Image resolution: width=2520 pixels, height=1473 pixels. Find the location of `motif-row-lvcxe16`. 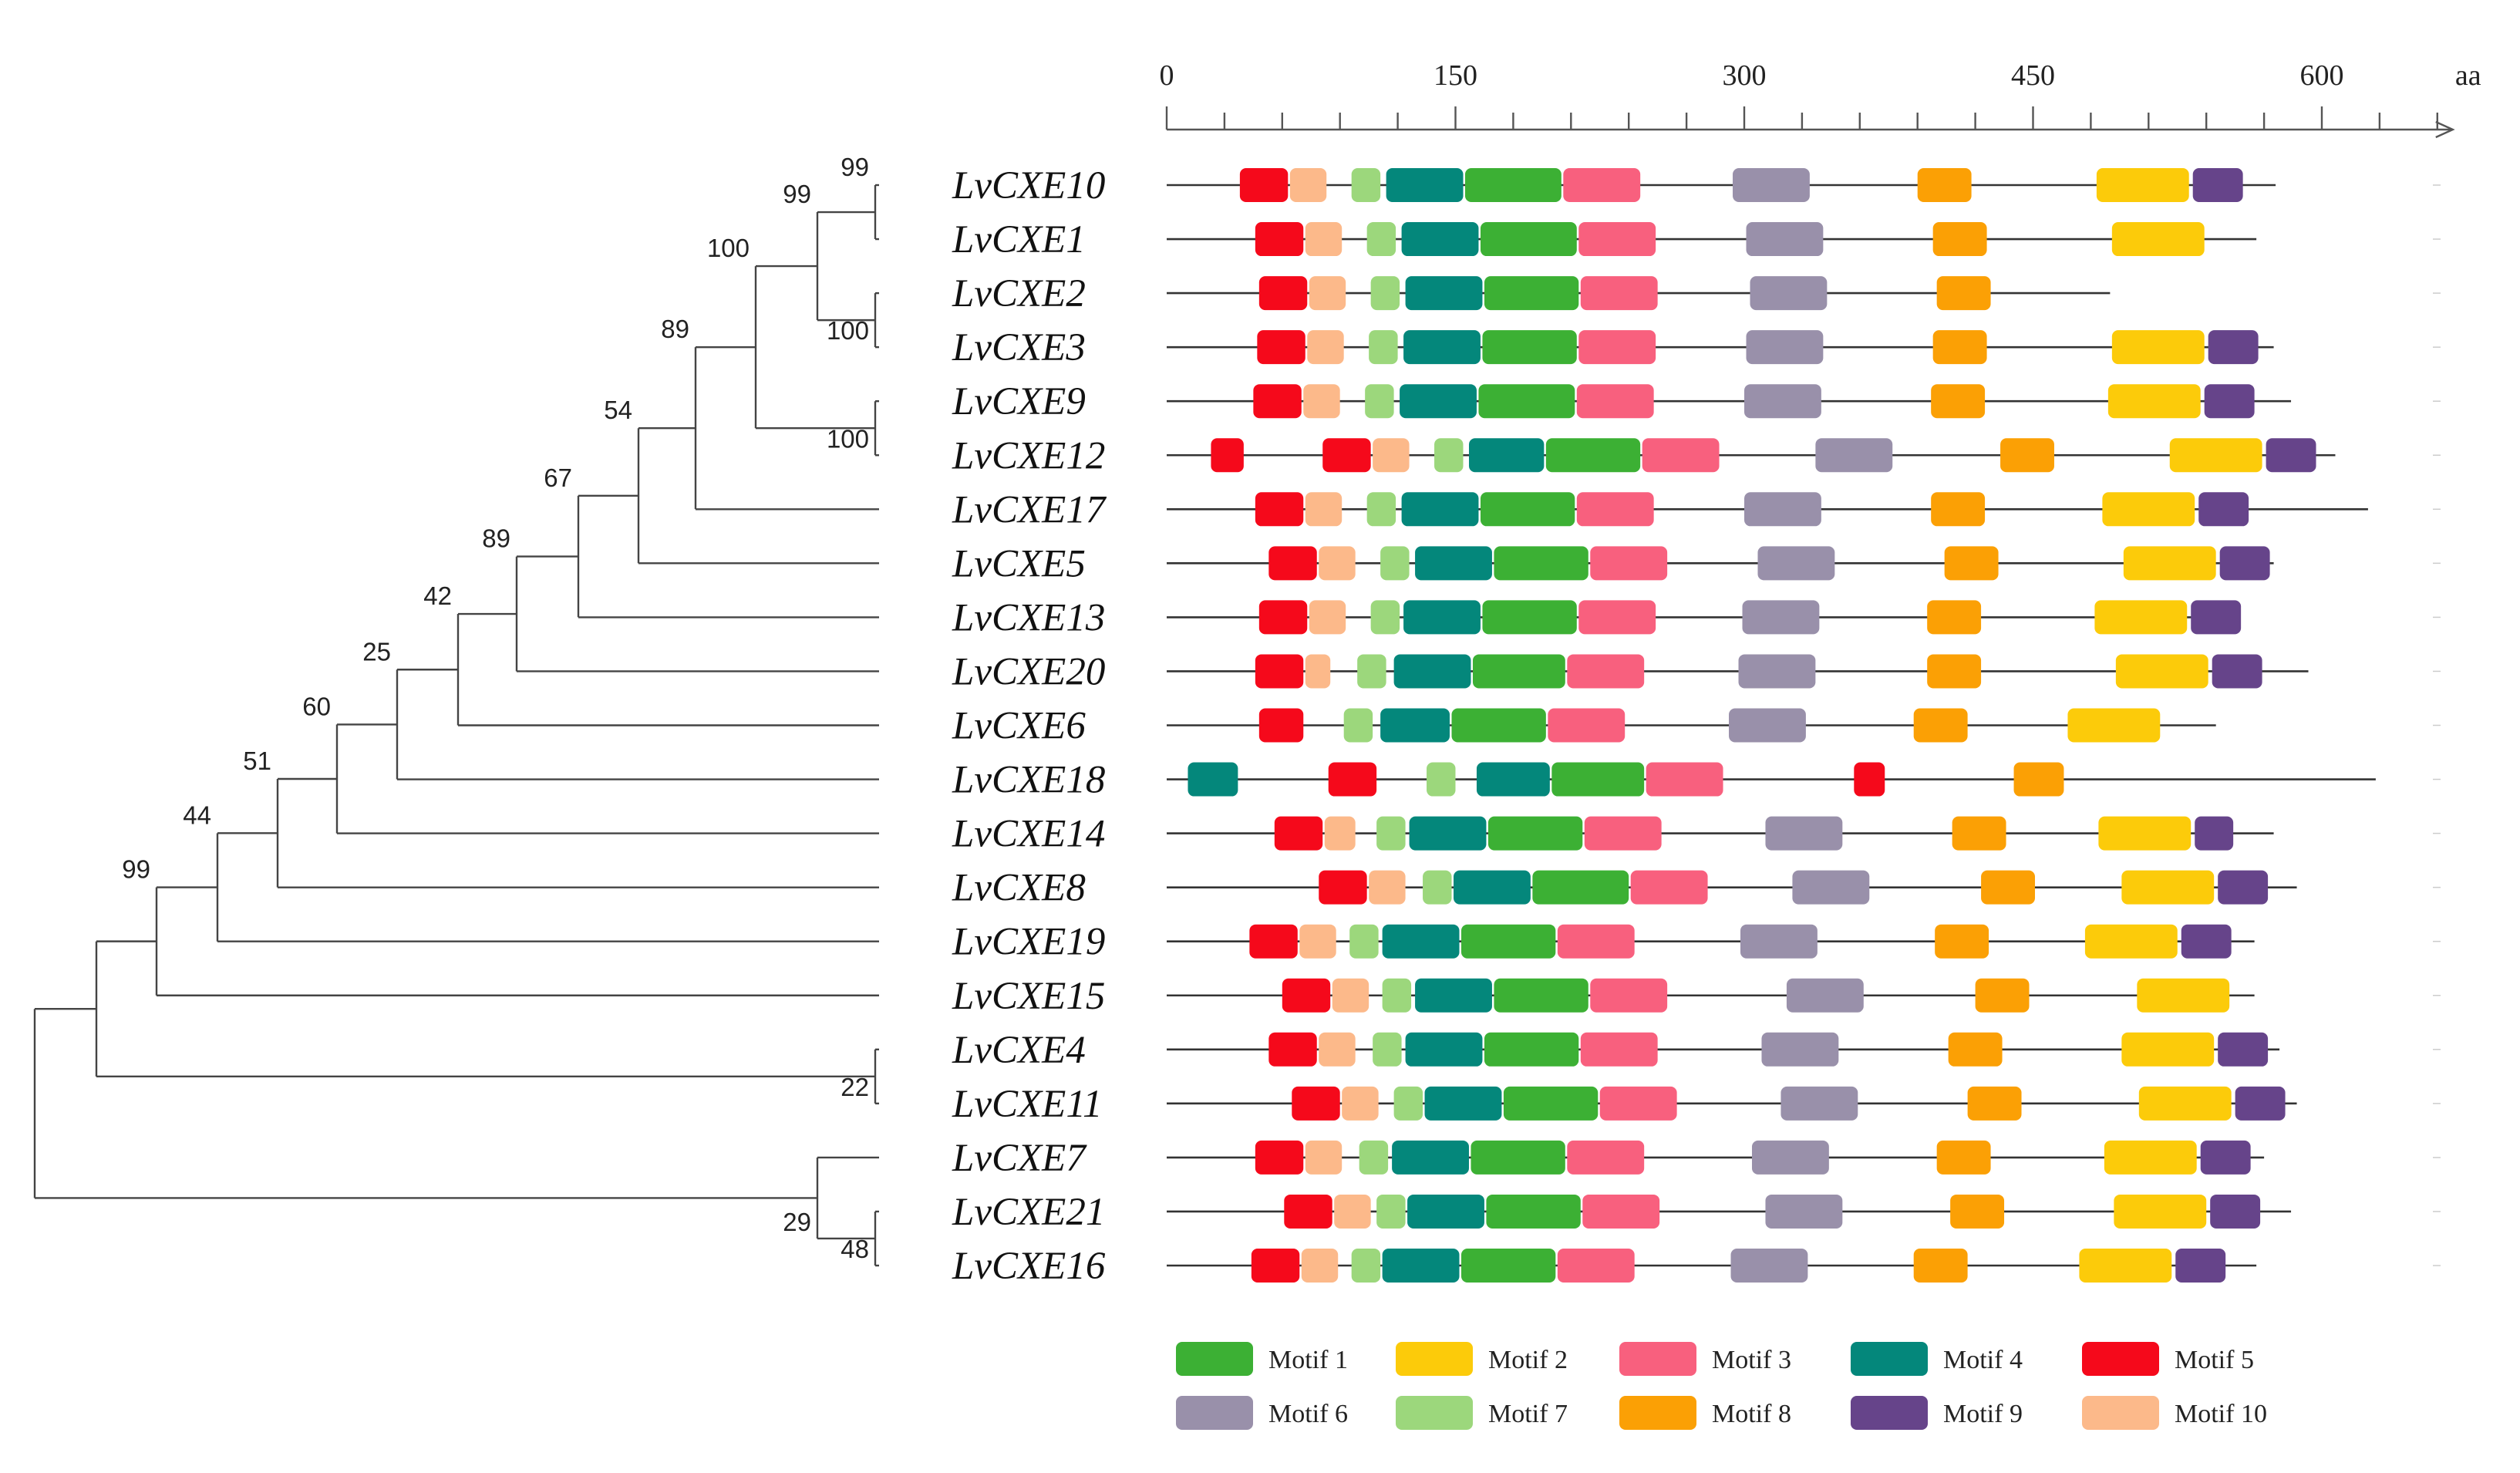

motif-row-lvcxe16 is located at coordinates (1804, 1266).